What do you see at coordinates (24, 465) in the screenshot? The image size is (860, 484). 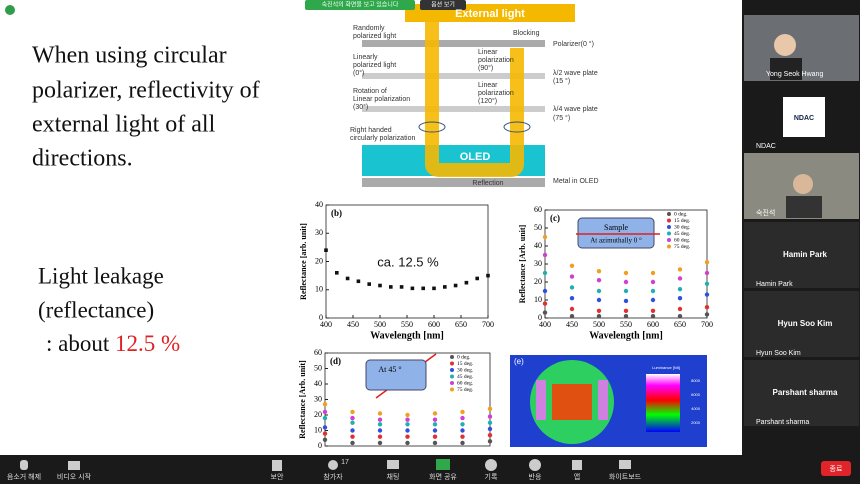 I see `mic-icon` at bounding box center [24, 465].